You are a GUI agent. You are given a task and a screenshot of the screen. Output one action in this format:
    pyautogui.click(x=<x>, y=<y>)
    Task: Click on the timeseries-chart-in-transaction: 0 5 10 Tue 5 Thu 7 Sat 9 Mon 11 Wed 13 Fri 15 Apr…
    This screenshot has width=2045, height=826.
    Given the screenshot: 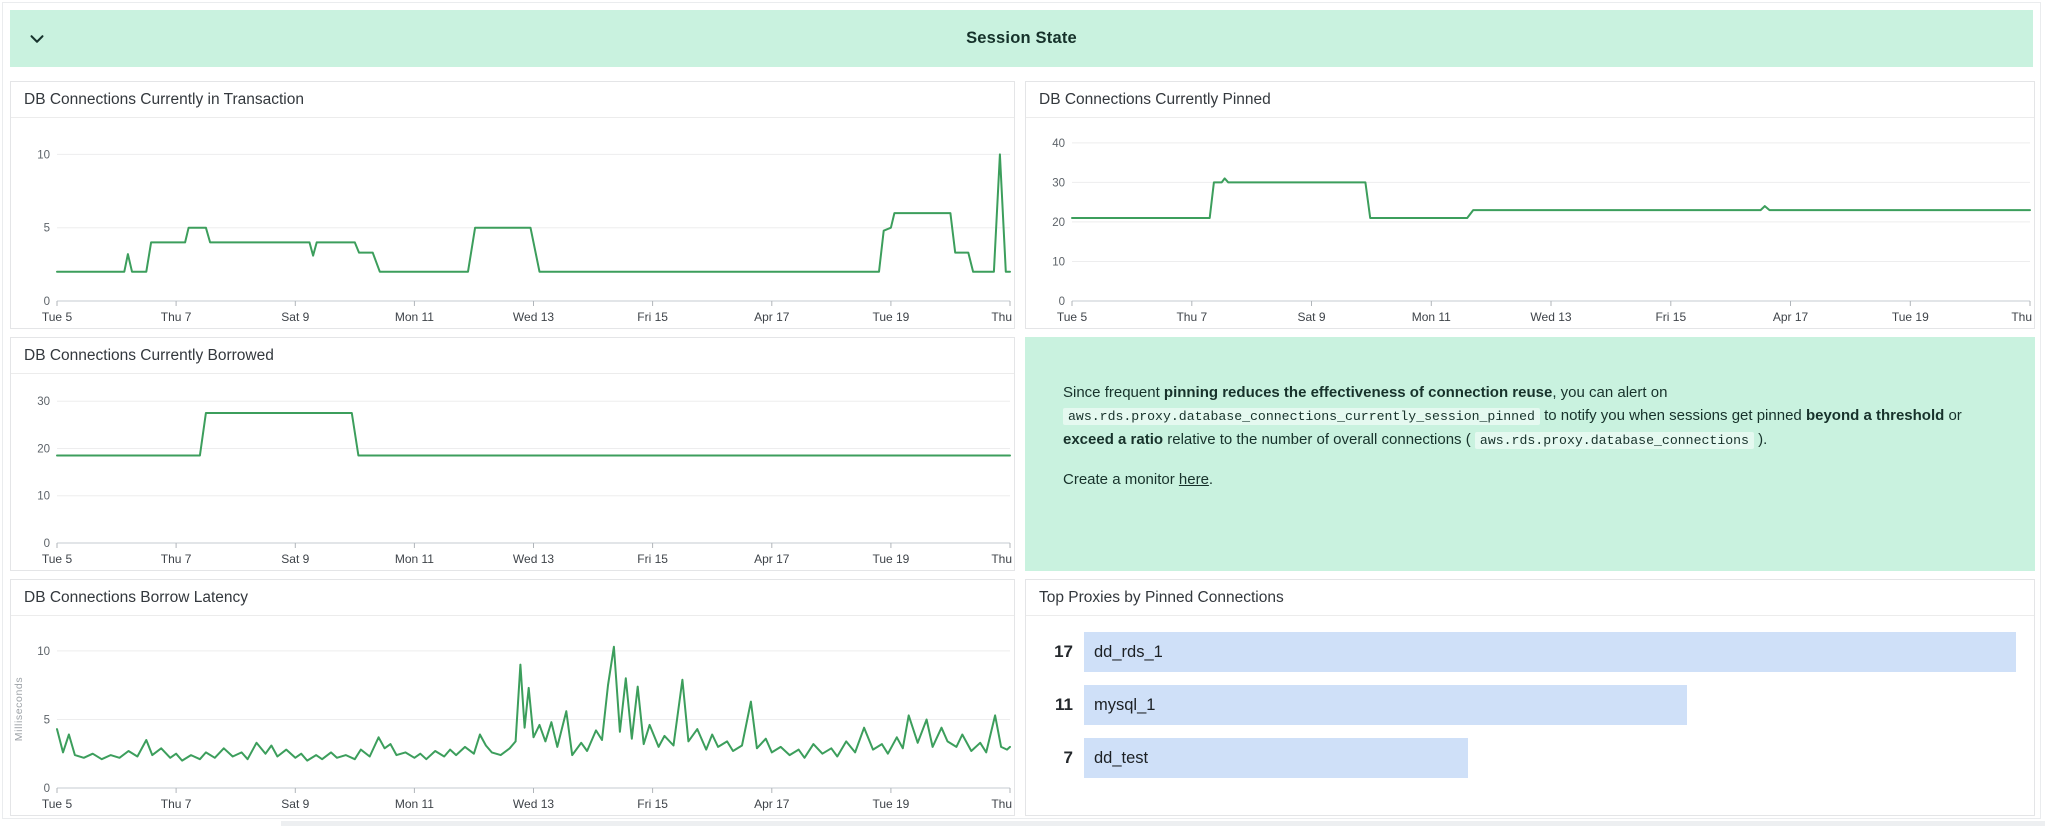 What is the action you would take?
    pyautogui.click(x=512, y=223)
    